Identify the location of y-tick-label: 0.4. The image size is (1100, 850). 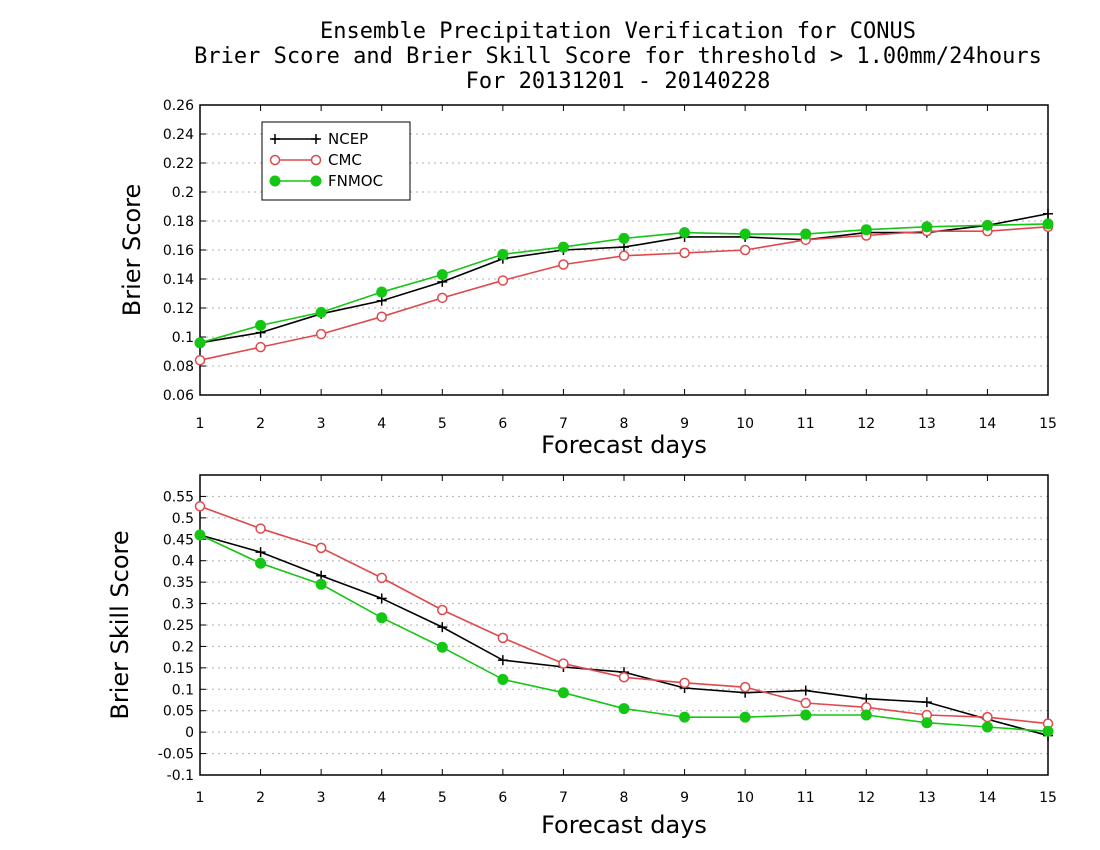
(183, 562).